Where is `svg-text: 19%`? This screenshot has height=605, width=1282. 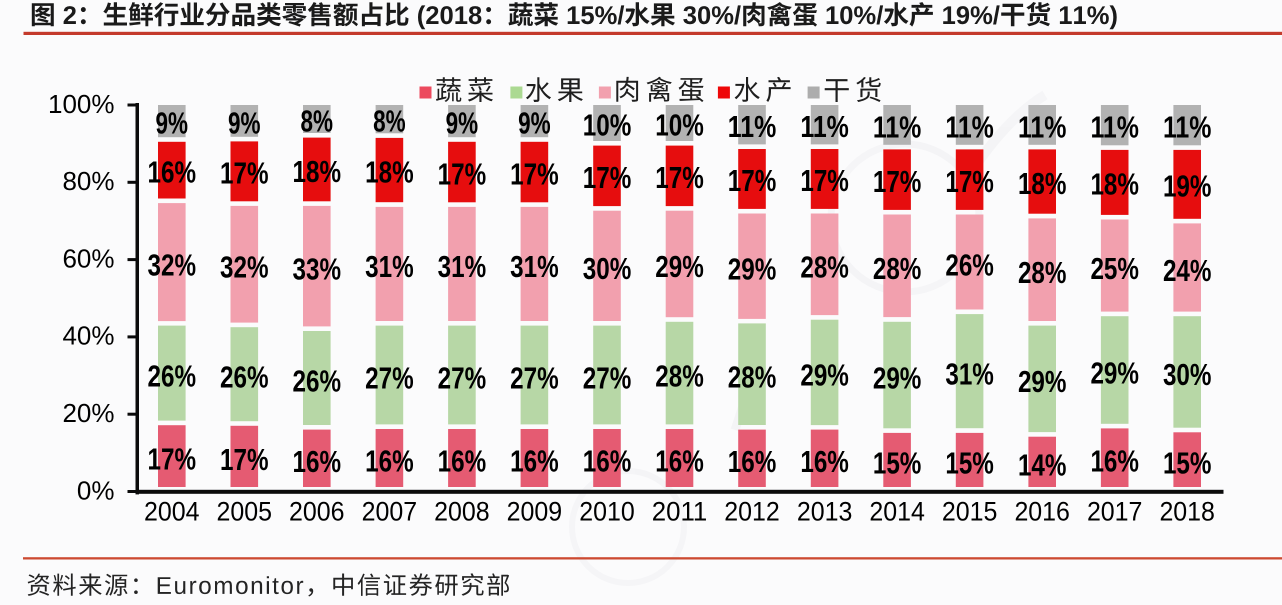 svg-text: 19% is located at coordinates (1187, 186).